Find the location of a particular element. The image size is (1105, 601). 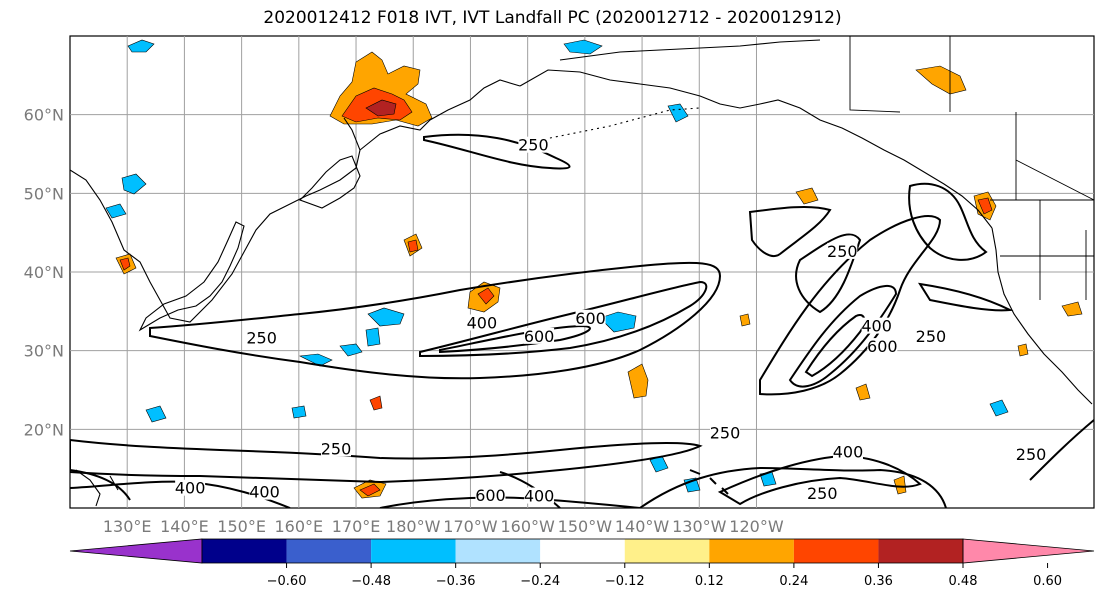

colorbar-under-triangle is located at coordinates (136, 551).